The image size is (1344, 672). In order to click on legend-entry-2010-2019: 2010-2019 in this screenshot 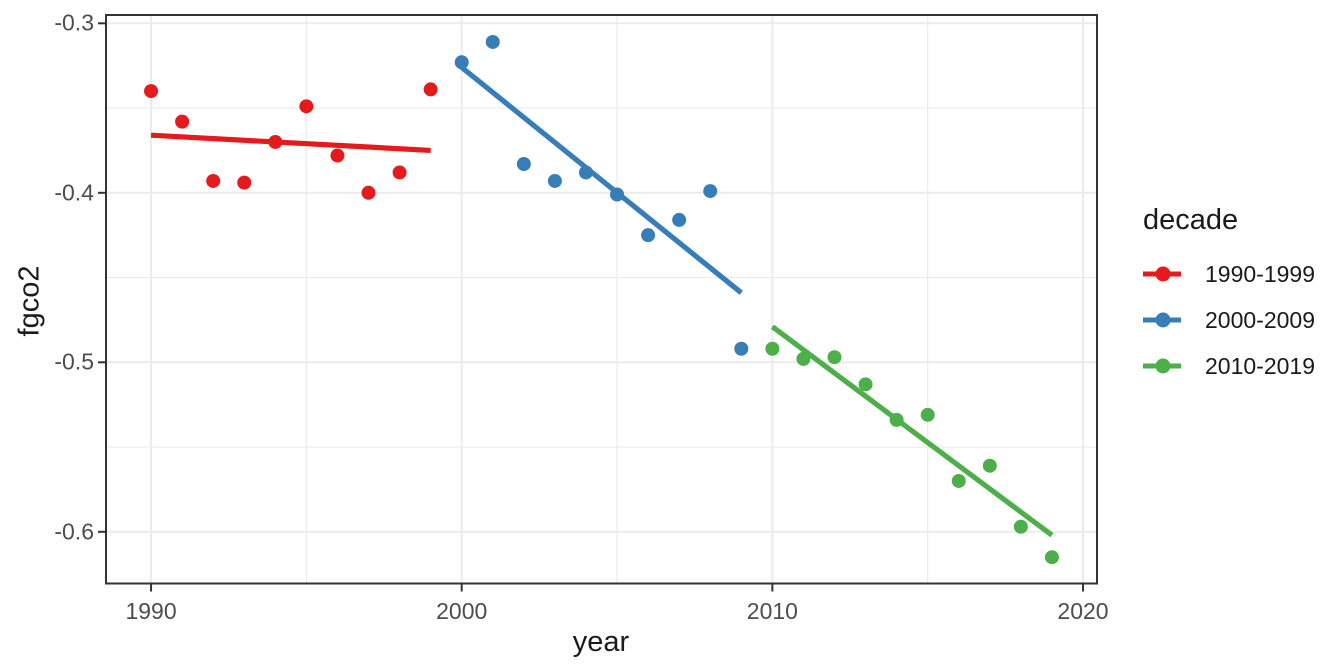, I will do `click(1228, 366)`.